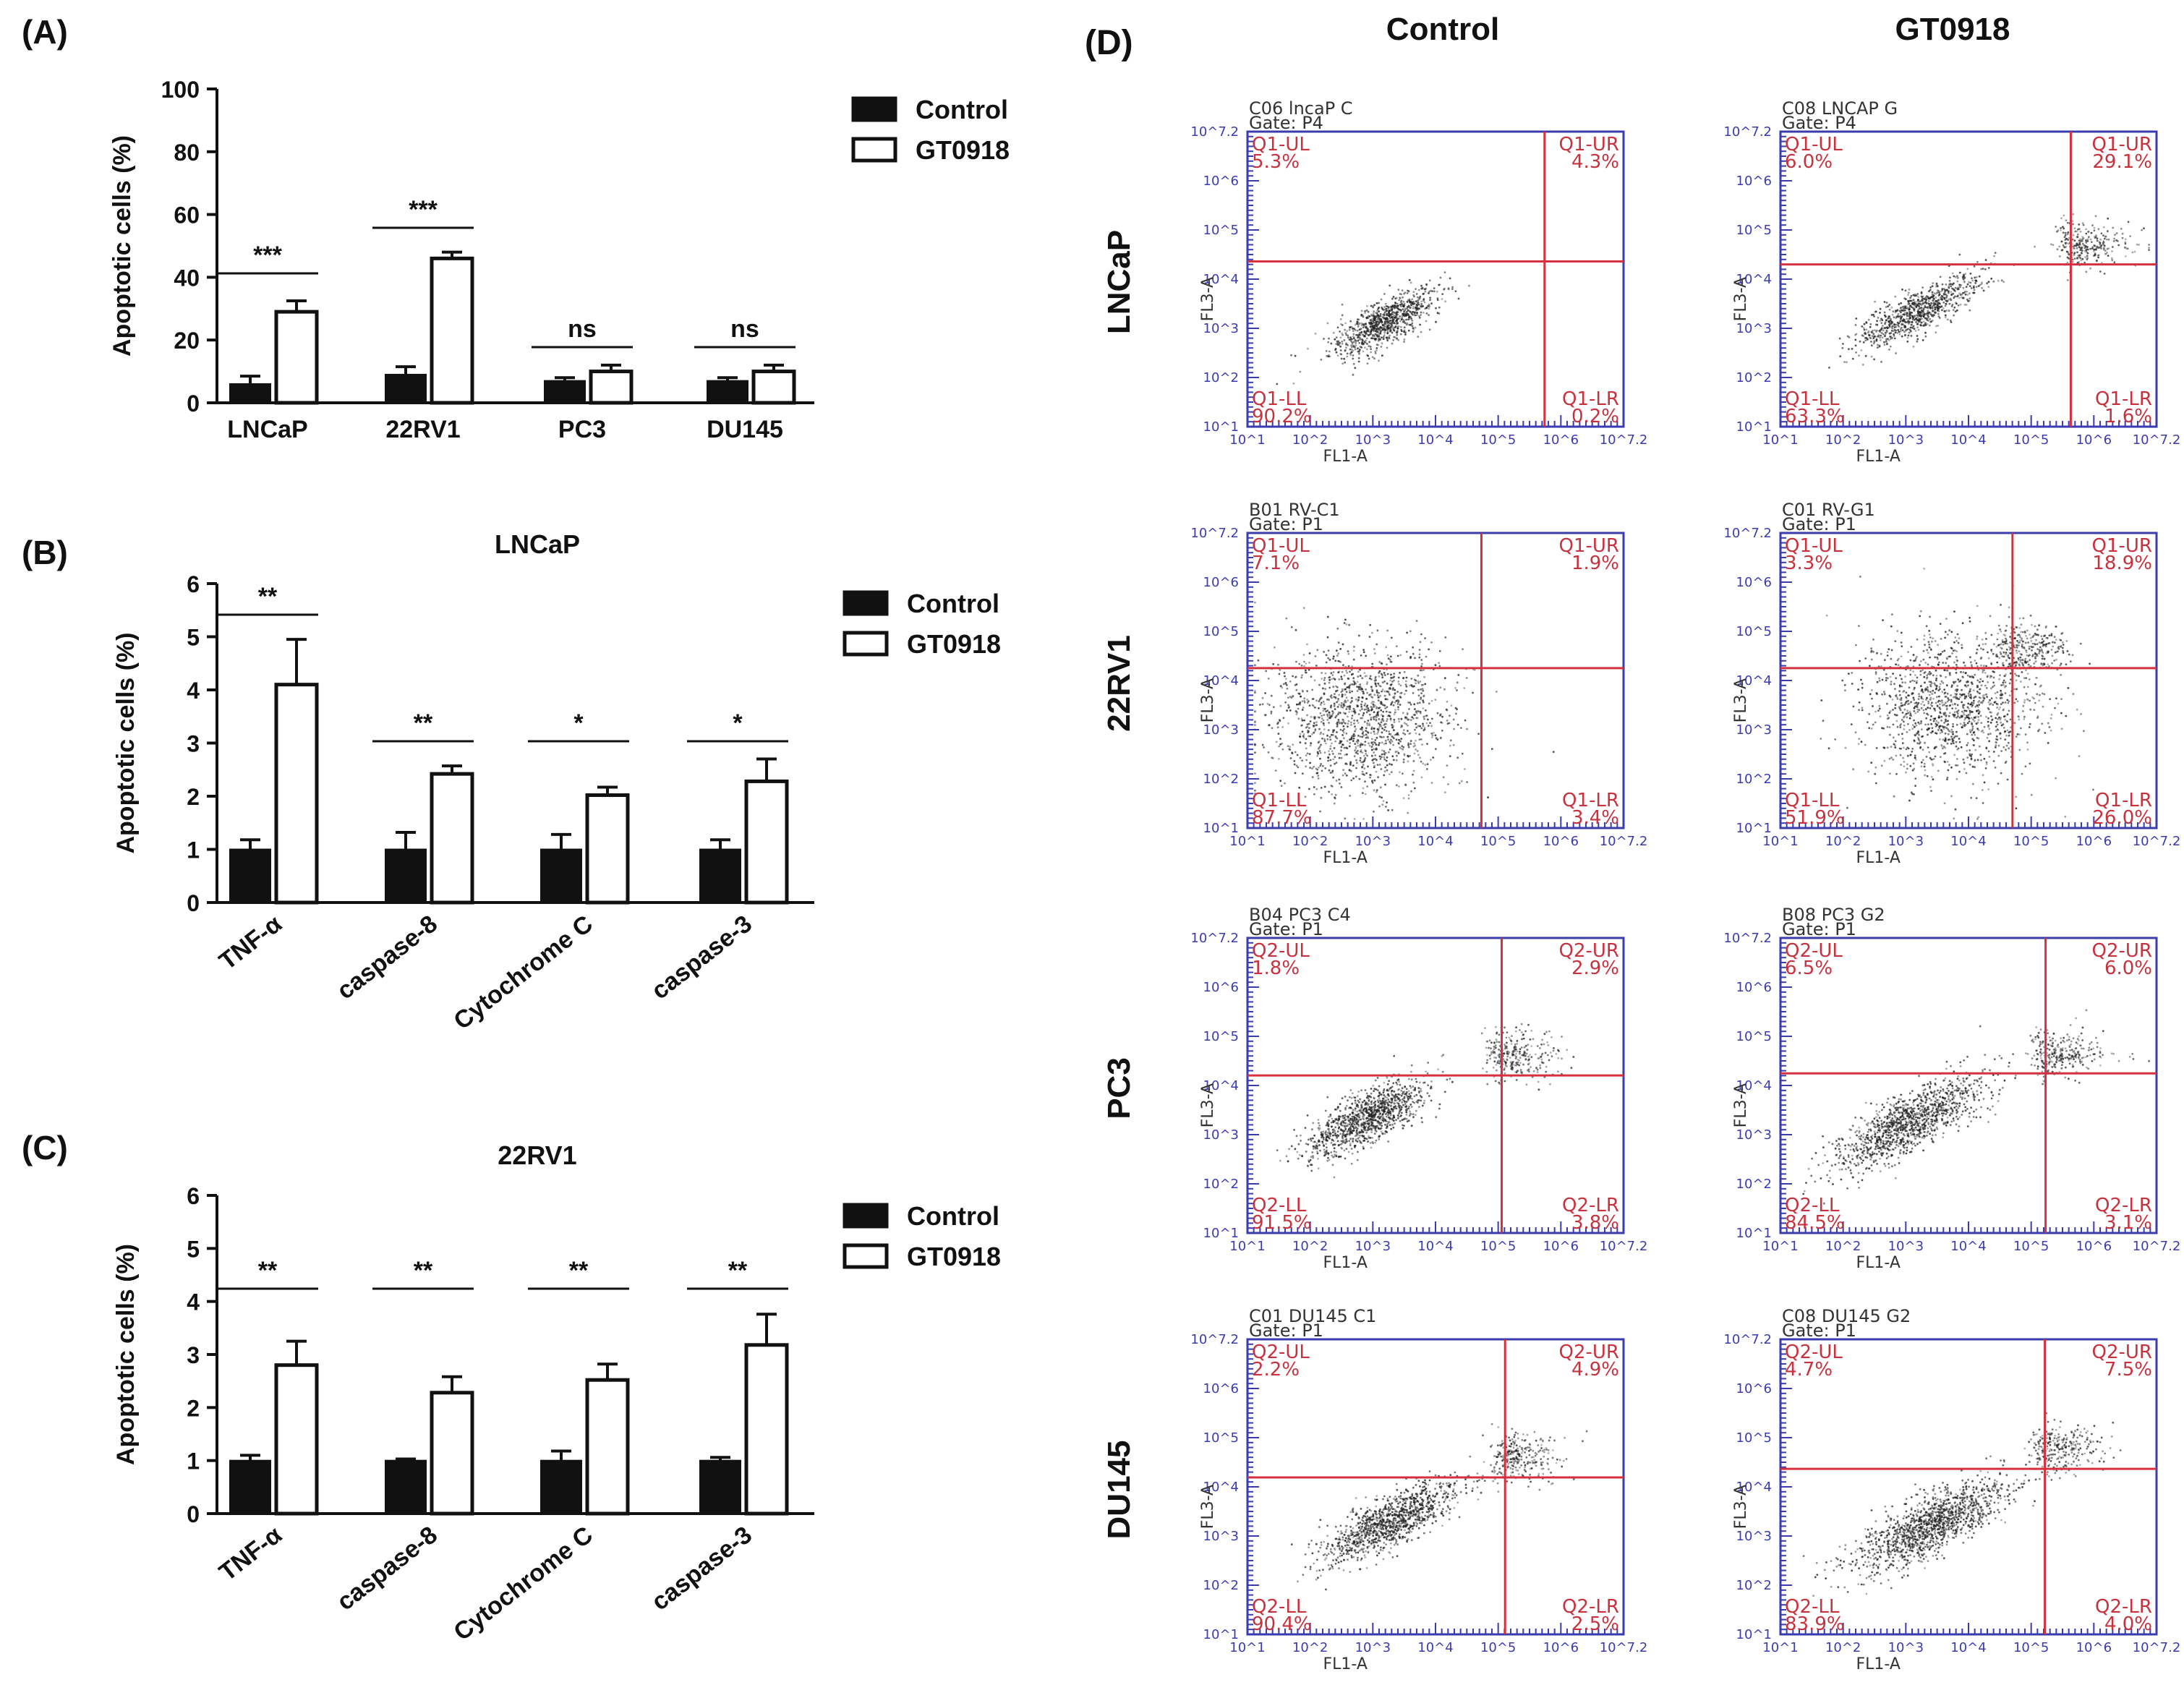 The height and width of the screenshot is (1698, 2184). I want to click on y-tick-label: 5, so click(193, 1249).